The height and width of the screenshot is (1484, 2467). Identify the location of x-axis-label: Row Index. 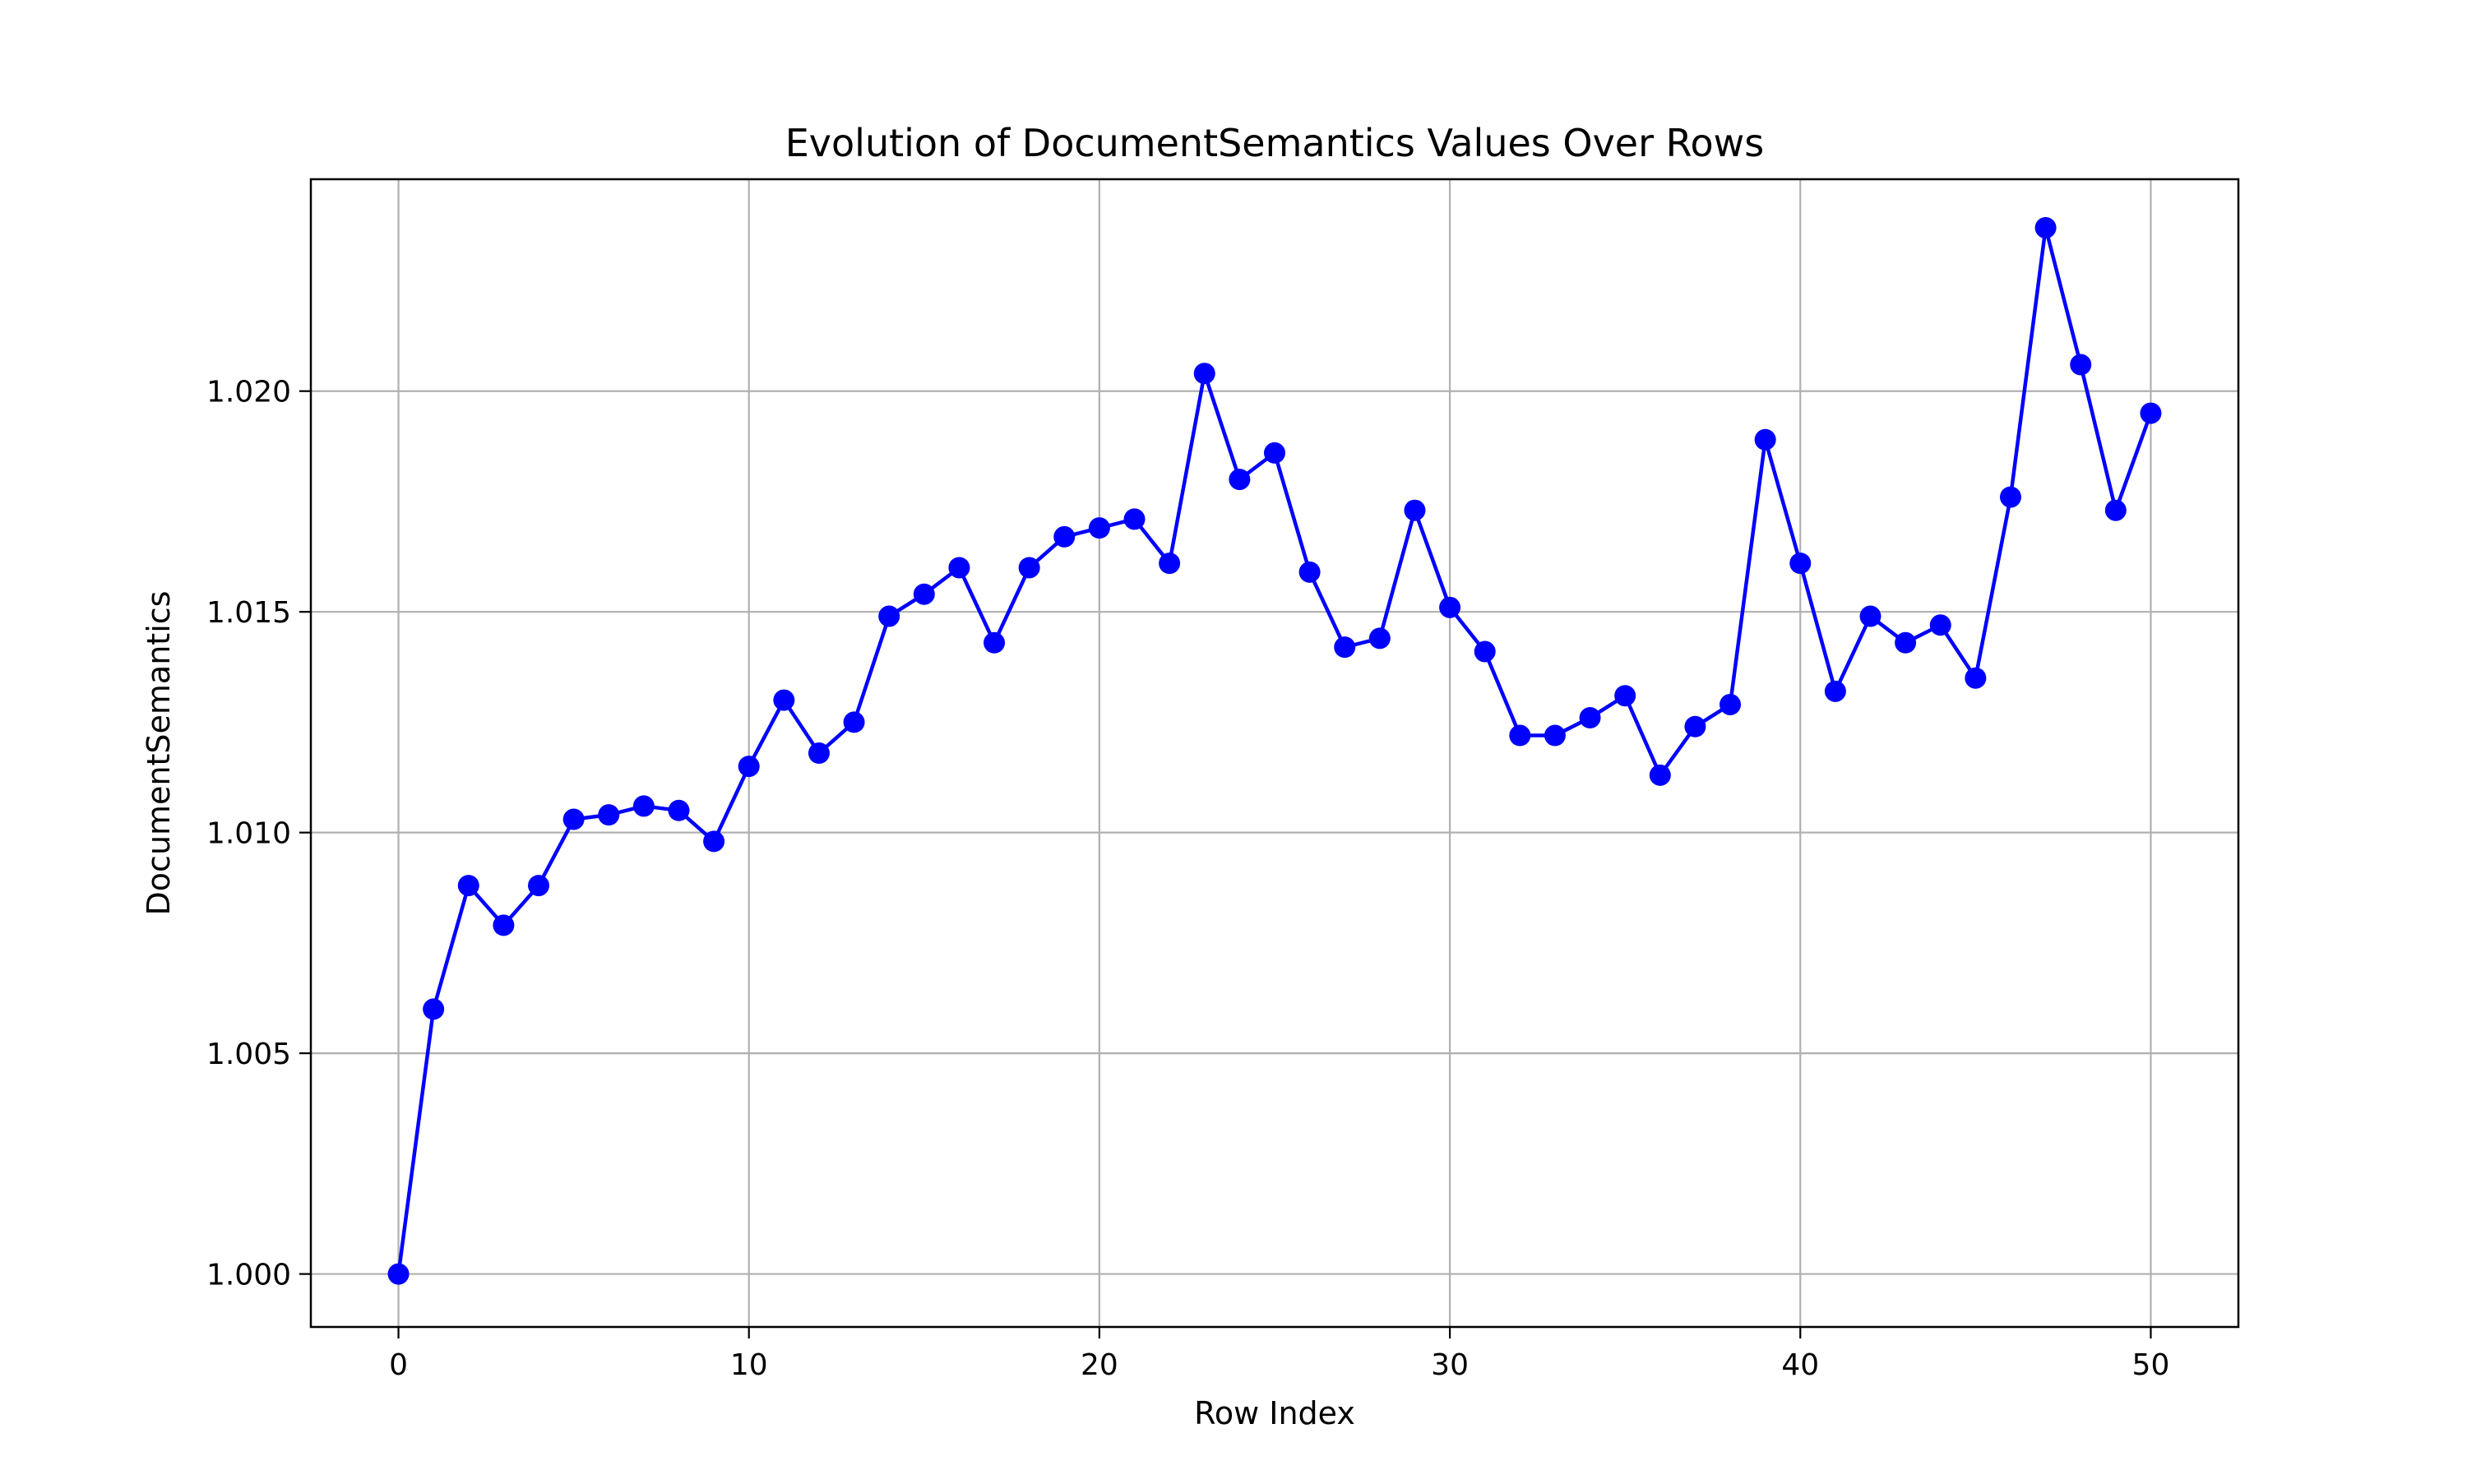
(1274, 1413).